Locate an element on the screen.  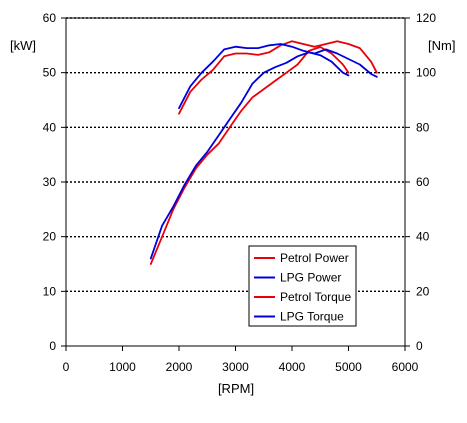
right-tick-label: 60 is located at coordinates (423, 182).